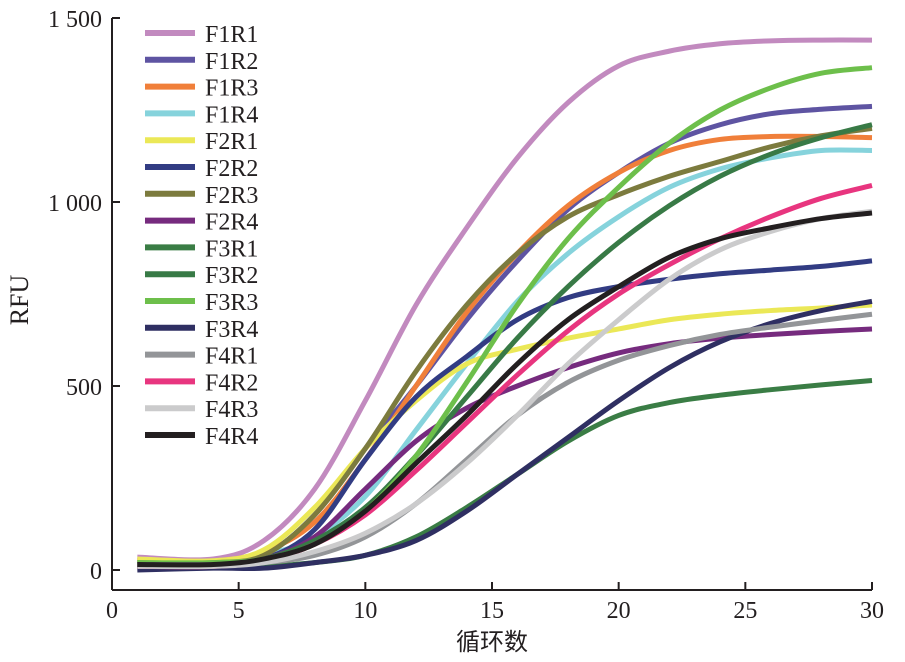 This screenshot has height=662, width=905. I want to click on legend-item-f4r2: F4R2, so click(201, 383).